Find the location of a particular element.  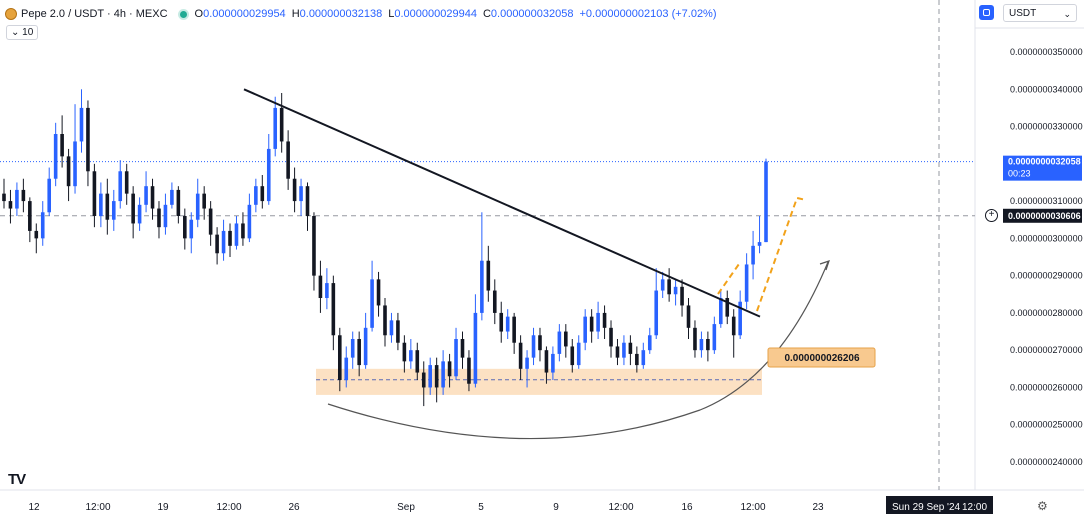

time-tick-label: 26 is located at coordinates (294, 507).